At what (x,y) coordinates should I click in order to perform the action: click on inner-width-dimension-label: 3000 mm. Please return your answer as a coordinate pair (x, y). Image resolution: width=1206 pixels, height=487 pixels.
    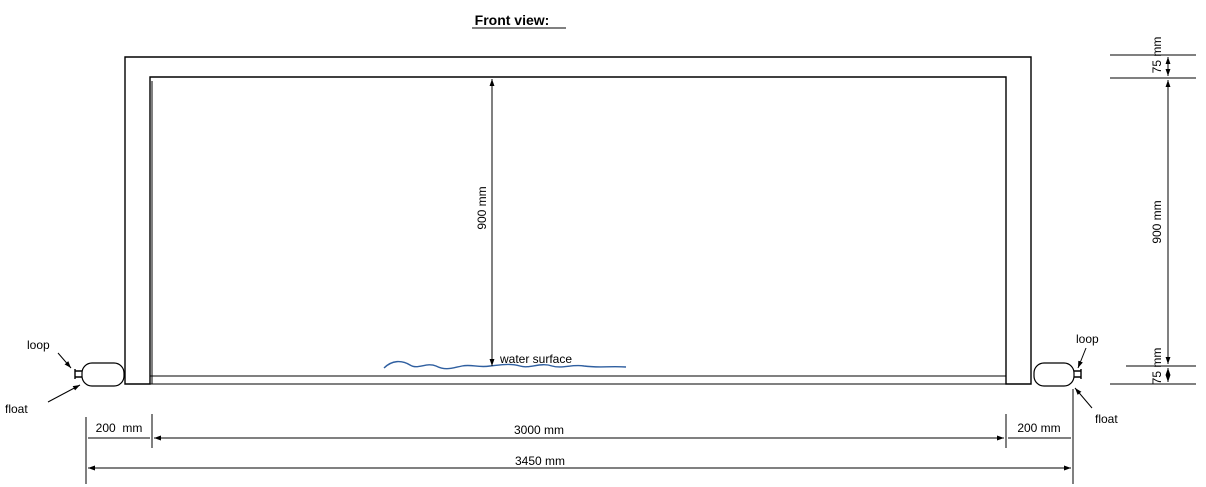
    Looking at the image, I should click on (539, 430).